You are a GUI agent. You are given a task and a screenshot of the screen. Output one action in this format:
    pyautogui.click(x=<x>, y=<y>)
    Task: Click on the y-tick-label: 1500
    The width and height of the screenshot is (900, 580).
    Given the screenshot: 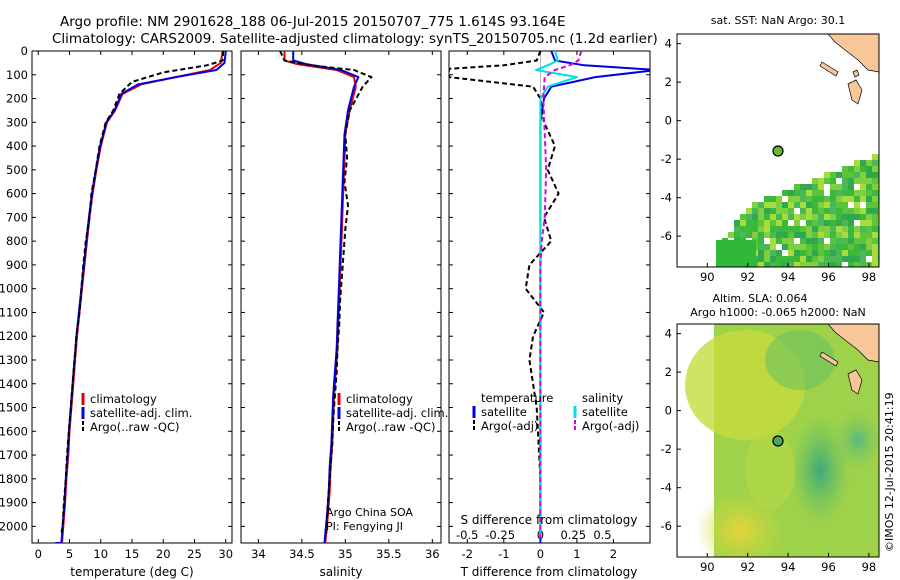 What is the action you would take?
    pyautogui.click(x=14, y=408)
    